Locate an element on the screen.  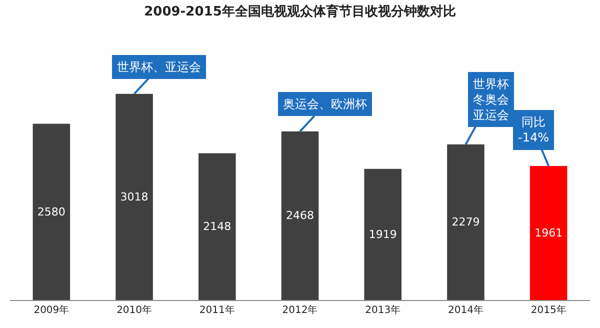
data-label: 1919 is located at coordinates (382, 234).